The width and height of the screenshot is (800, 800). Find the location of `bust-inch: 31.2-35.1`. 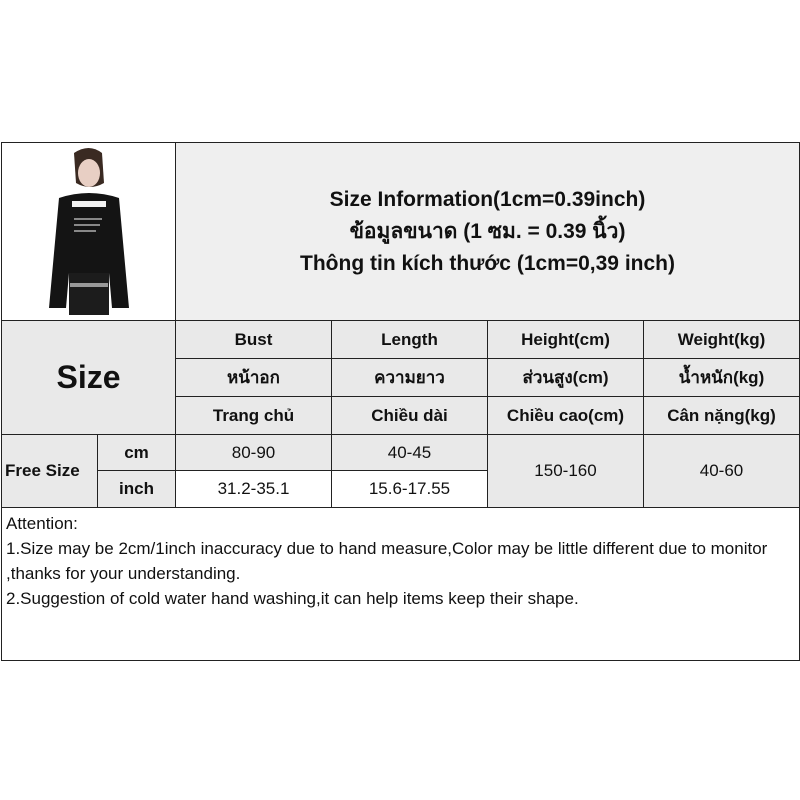

bust-inch: 31.2-35.1 is located at coordinates (253, 489).